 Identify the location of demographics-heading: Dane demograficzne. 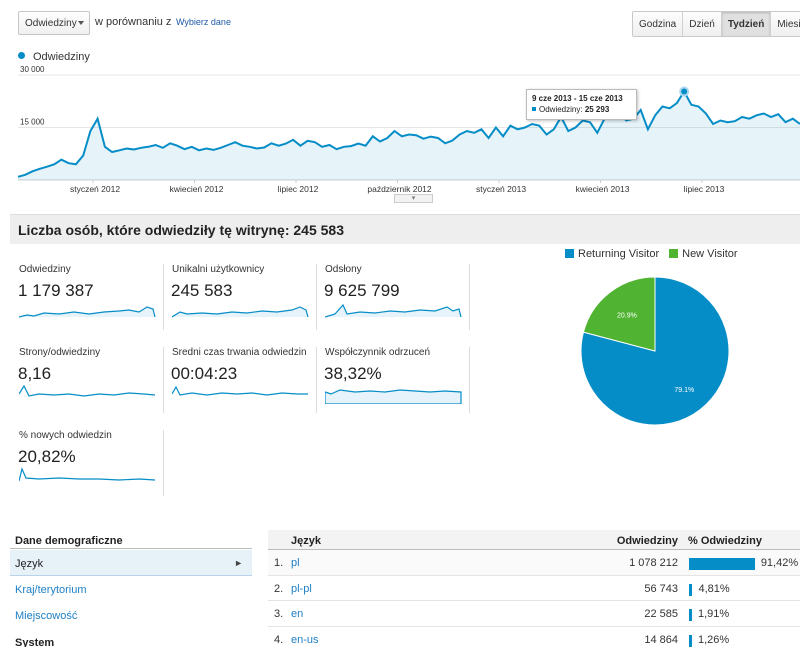
(69, 541).